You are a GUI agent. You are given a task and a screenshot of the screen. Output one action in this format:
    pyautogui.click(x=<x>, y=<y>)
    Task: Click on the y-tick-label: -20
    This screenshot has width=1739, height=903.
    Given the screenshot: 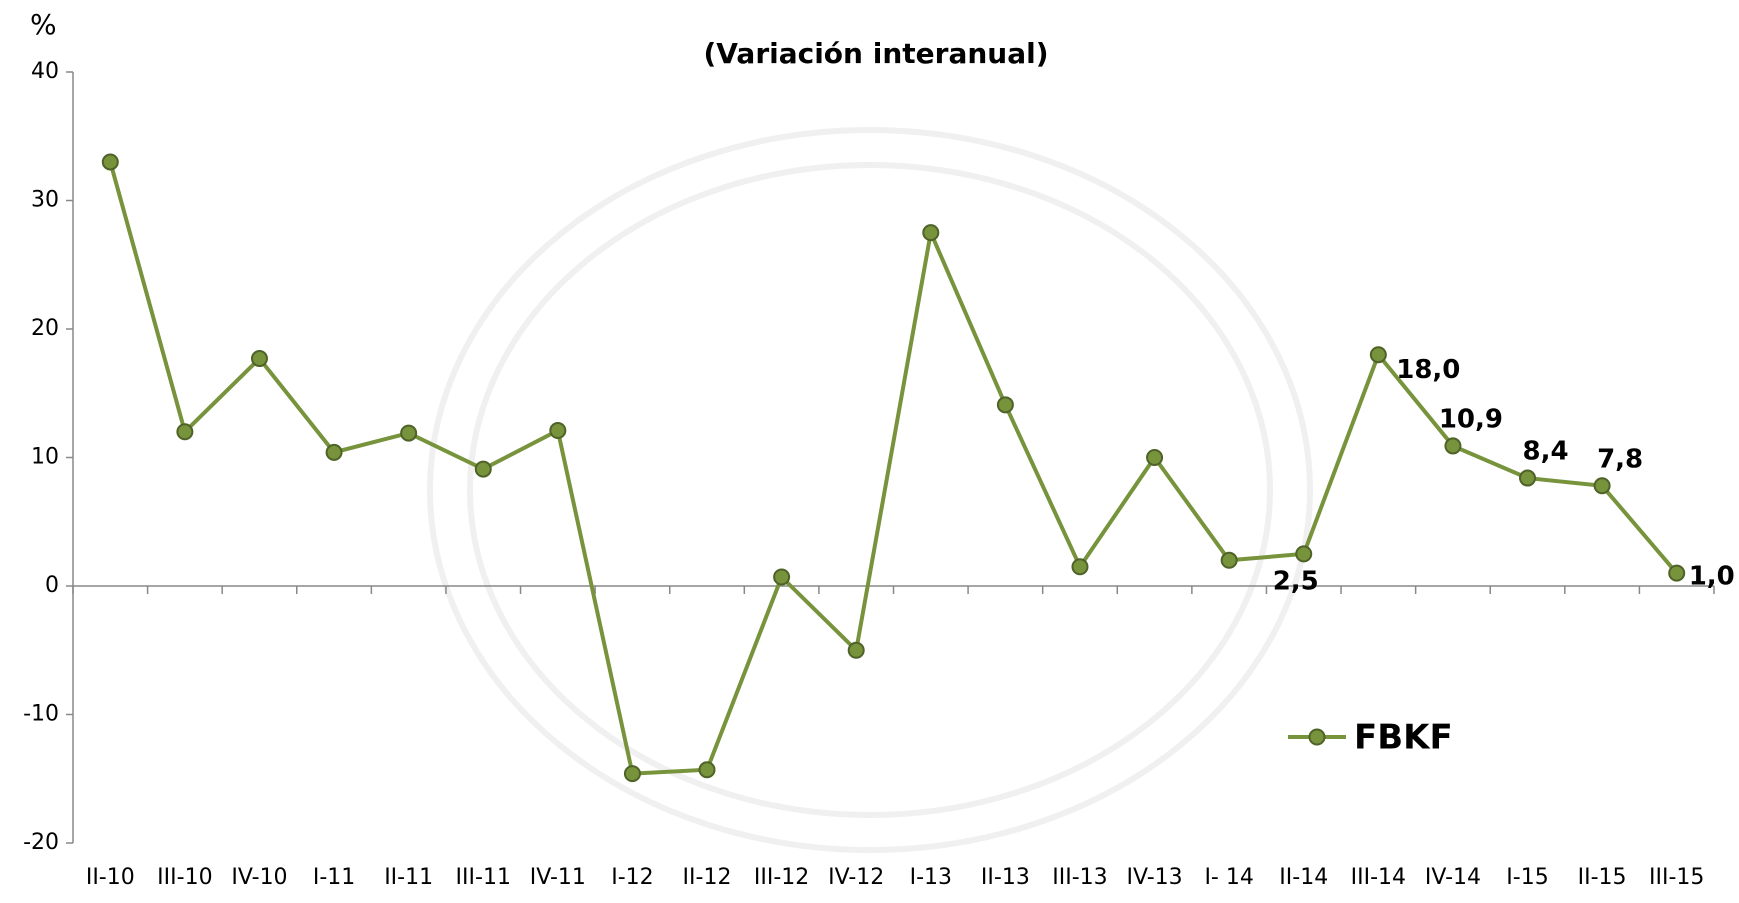 What is the action you would take?
    pyautogui.click(x=41, y=842)
    